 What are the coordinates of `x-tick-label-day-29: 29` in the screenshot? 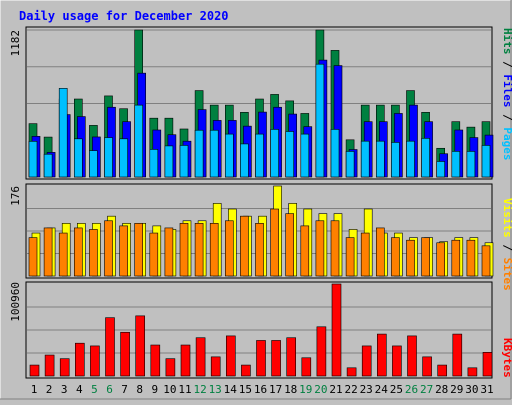 It's located at (456, 389).